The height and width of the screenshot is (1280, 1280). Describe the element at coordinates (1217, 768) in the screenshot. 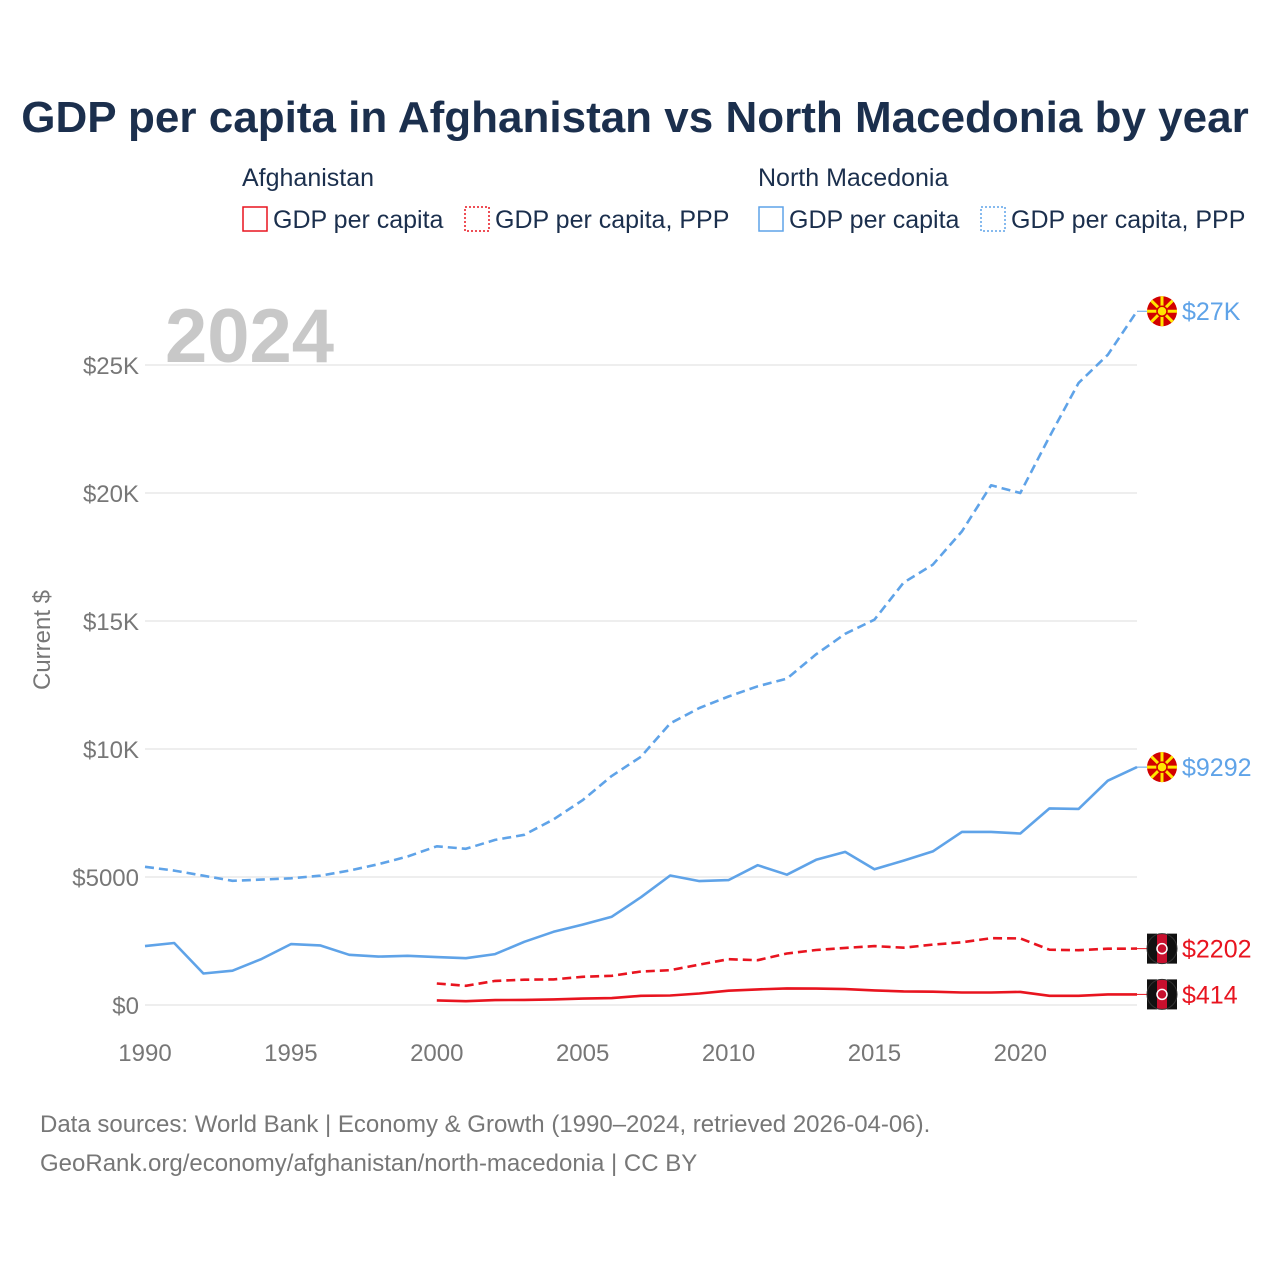

I see `end-value-label: $9292` at that location.